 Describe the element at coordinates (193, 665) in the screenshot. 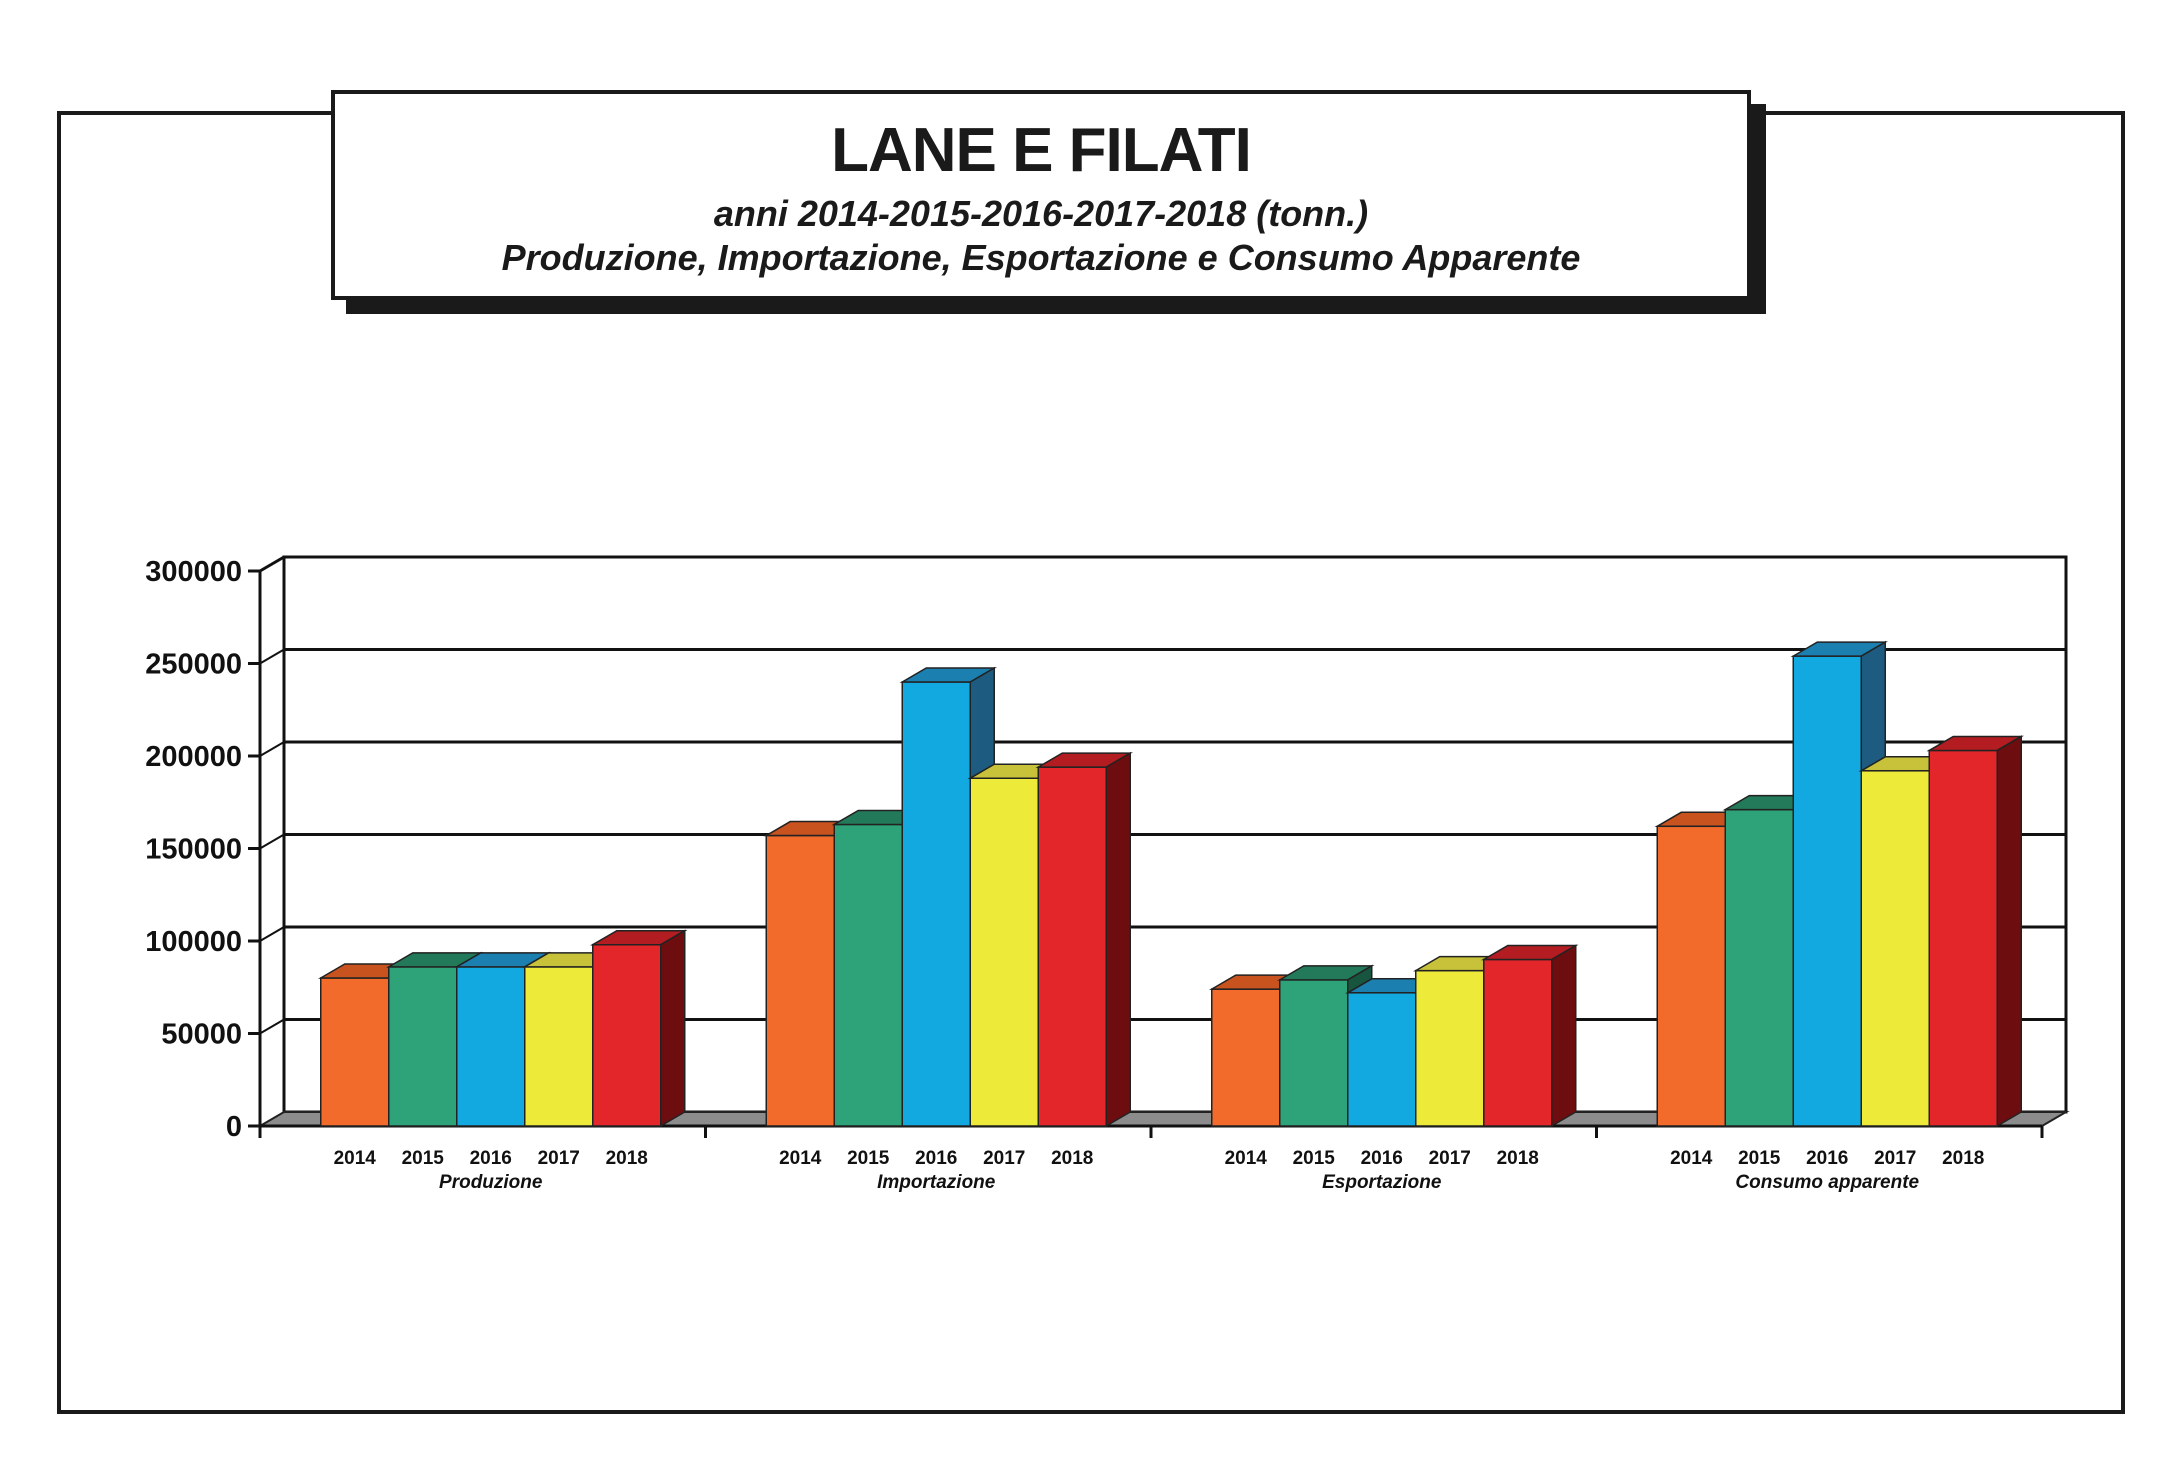

I see `y-tick-label: 250000` at that location.